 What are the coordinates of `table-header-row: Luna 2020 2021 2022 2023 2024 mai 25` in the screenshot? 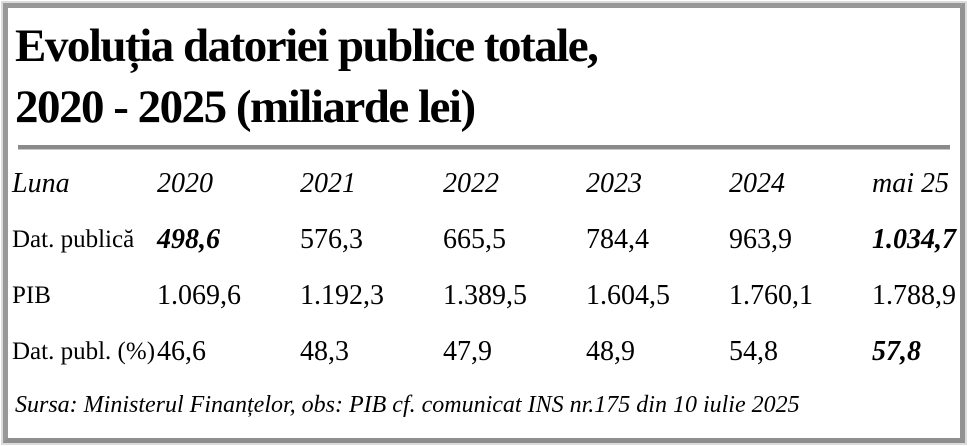 It's located at (484, 184).